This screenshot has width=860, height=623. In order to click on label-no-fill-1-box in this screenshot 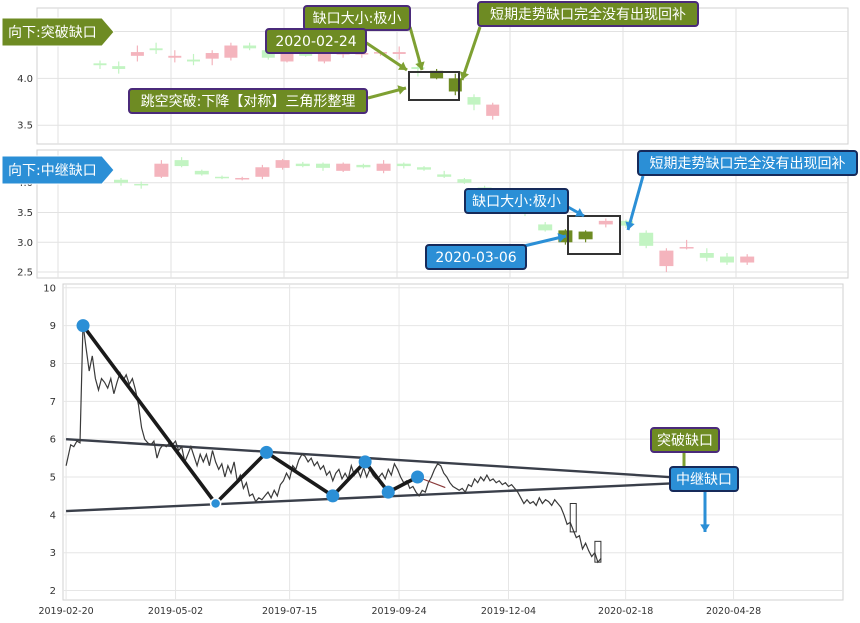, I will do `click(588, 14)`.